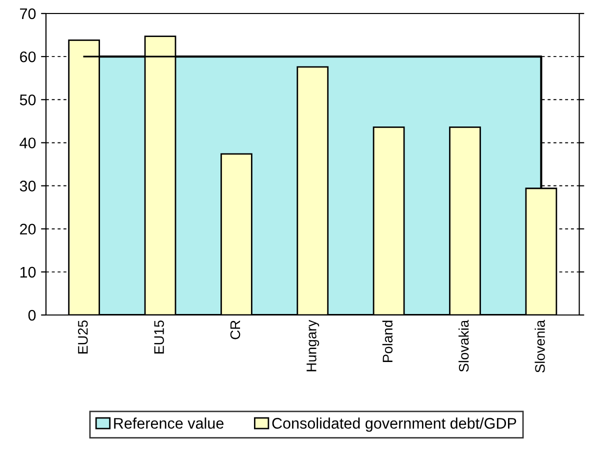 This screenshot has height=450, width=613. What do you see at coordinates (83, 337) in the screenshot?
I see `x-tick-label: EU25` at bounding box center [83, 337].